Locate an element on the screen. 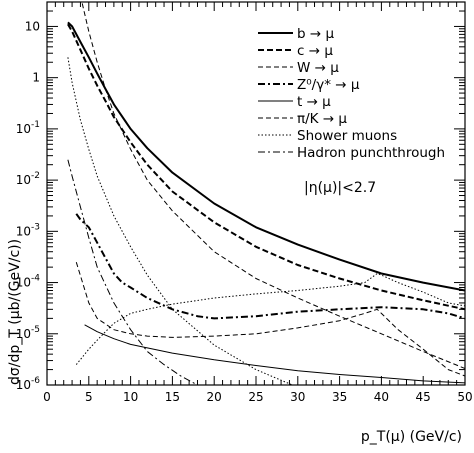 The height and width of the screenshot is (453, 474). y-tick-label: 10⁻³ is located at coordinates (28, 230).